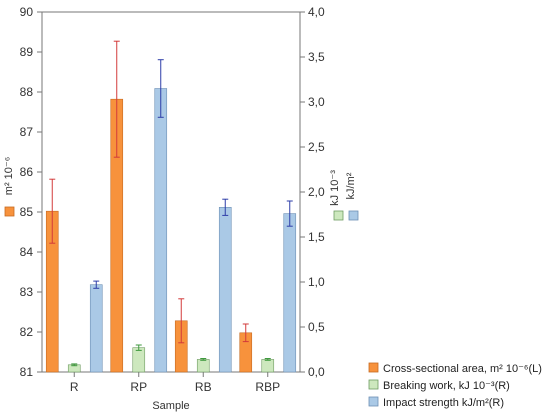 This screenshot has width=550, height=416. Describe the element at coordinates (9, 176) in the screenshot. I see `left-axis-label: m² 10⁻⁶` at that location.